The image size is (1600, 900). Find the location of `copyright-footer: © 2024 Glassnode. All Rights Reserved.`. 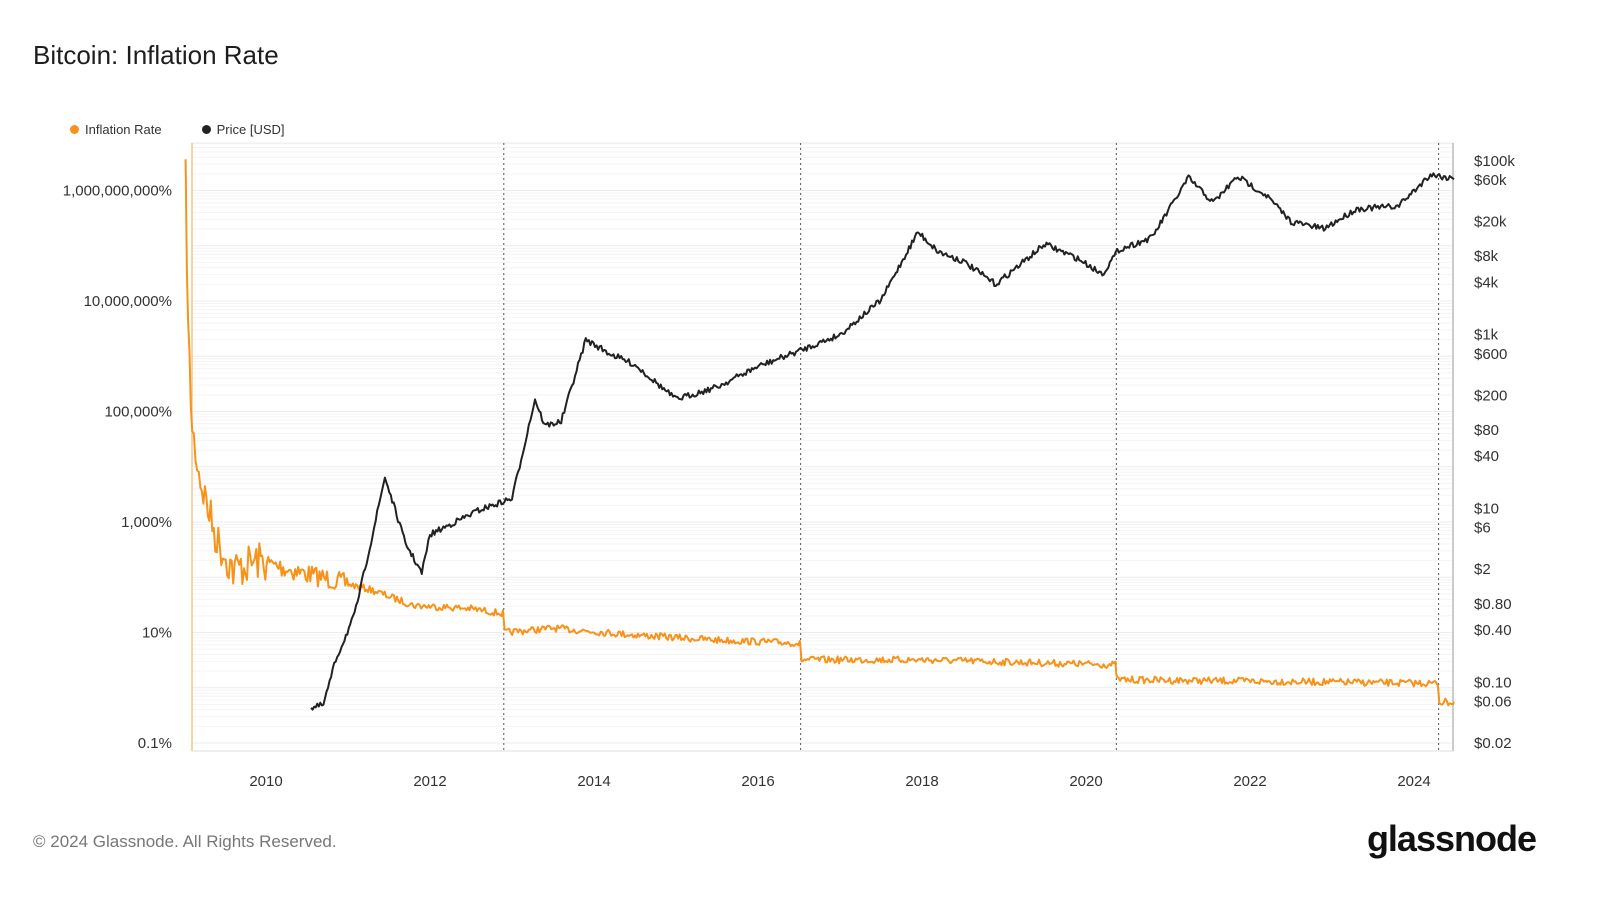

copyright-footer: © 2024 Glassnode. All Rights Reserved. is located at coordinates (185, 841).